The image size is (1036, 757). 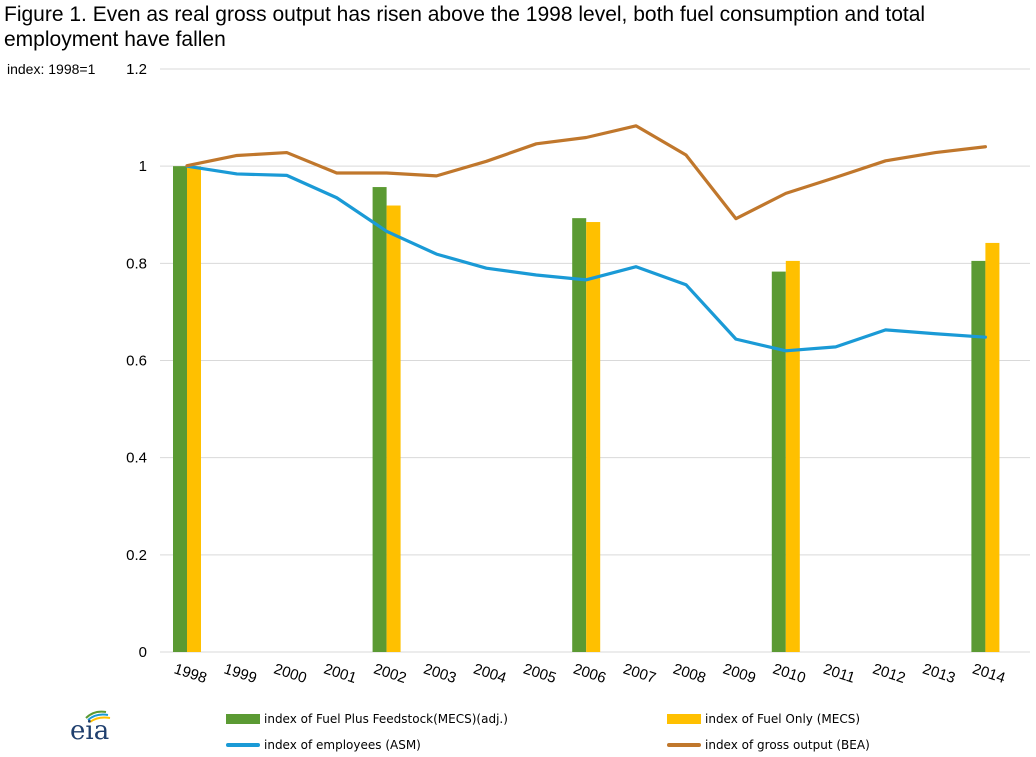 I want to click on x-tick-label: 2000, so click(x=290, y=673).